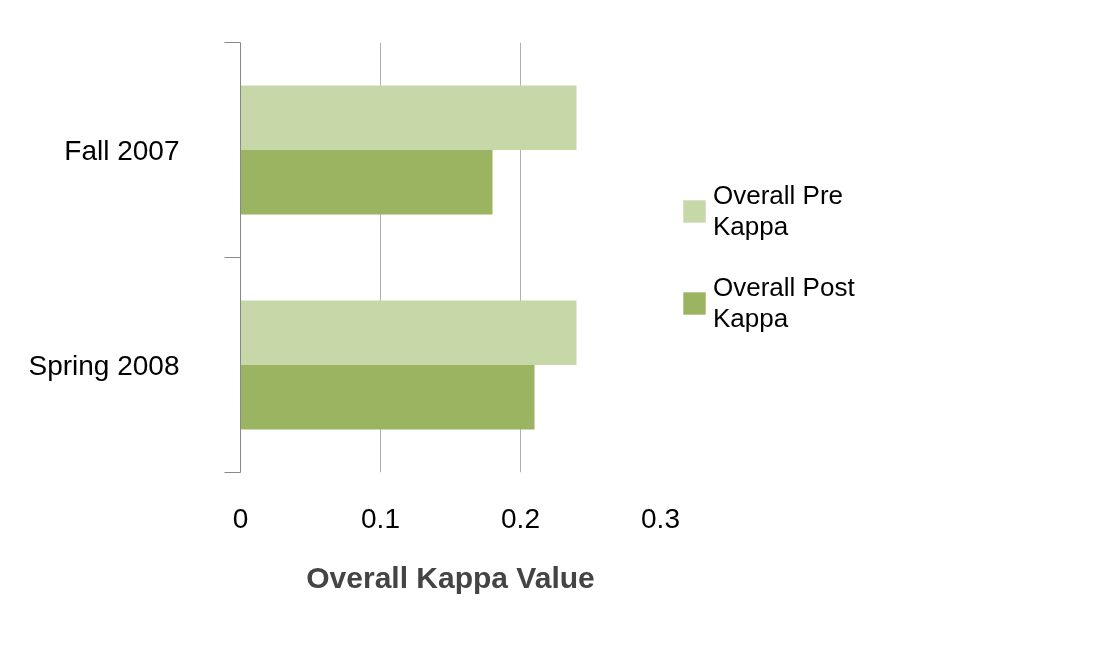 The image size is (1118, 652). What do you see at coordinates (520, 518) in the screenshot?
I see `x-tick-label: 0.2` at bounding box center [520, 518].